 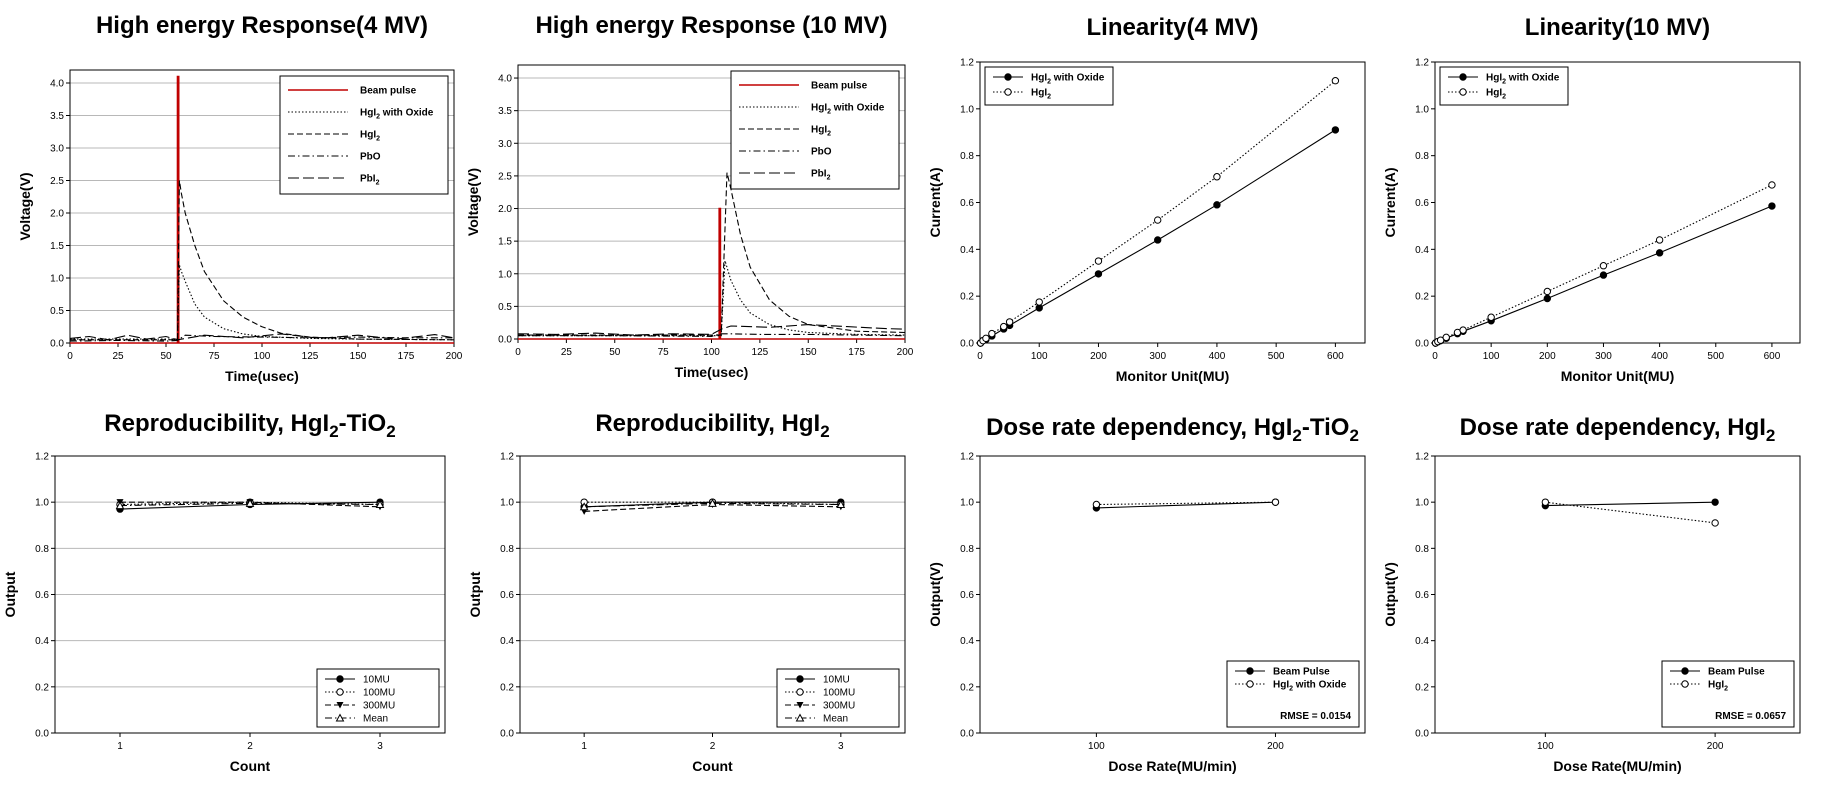 I want to click on y-axis-label: Output, so click(x=475, y=594).